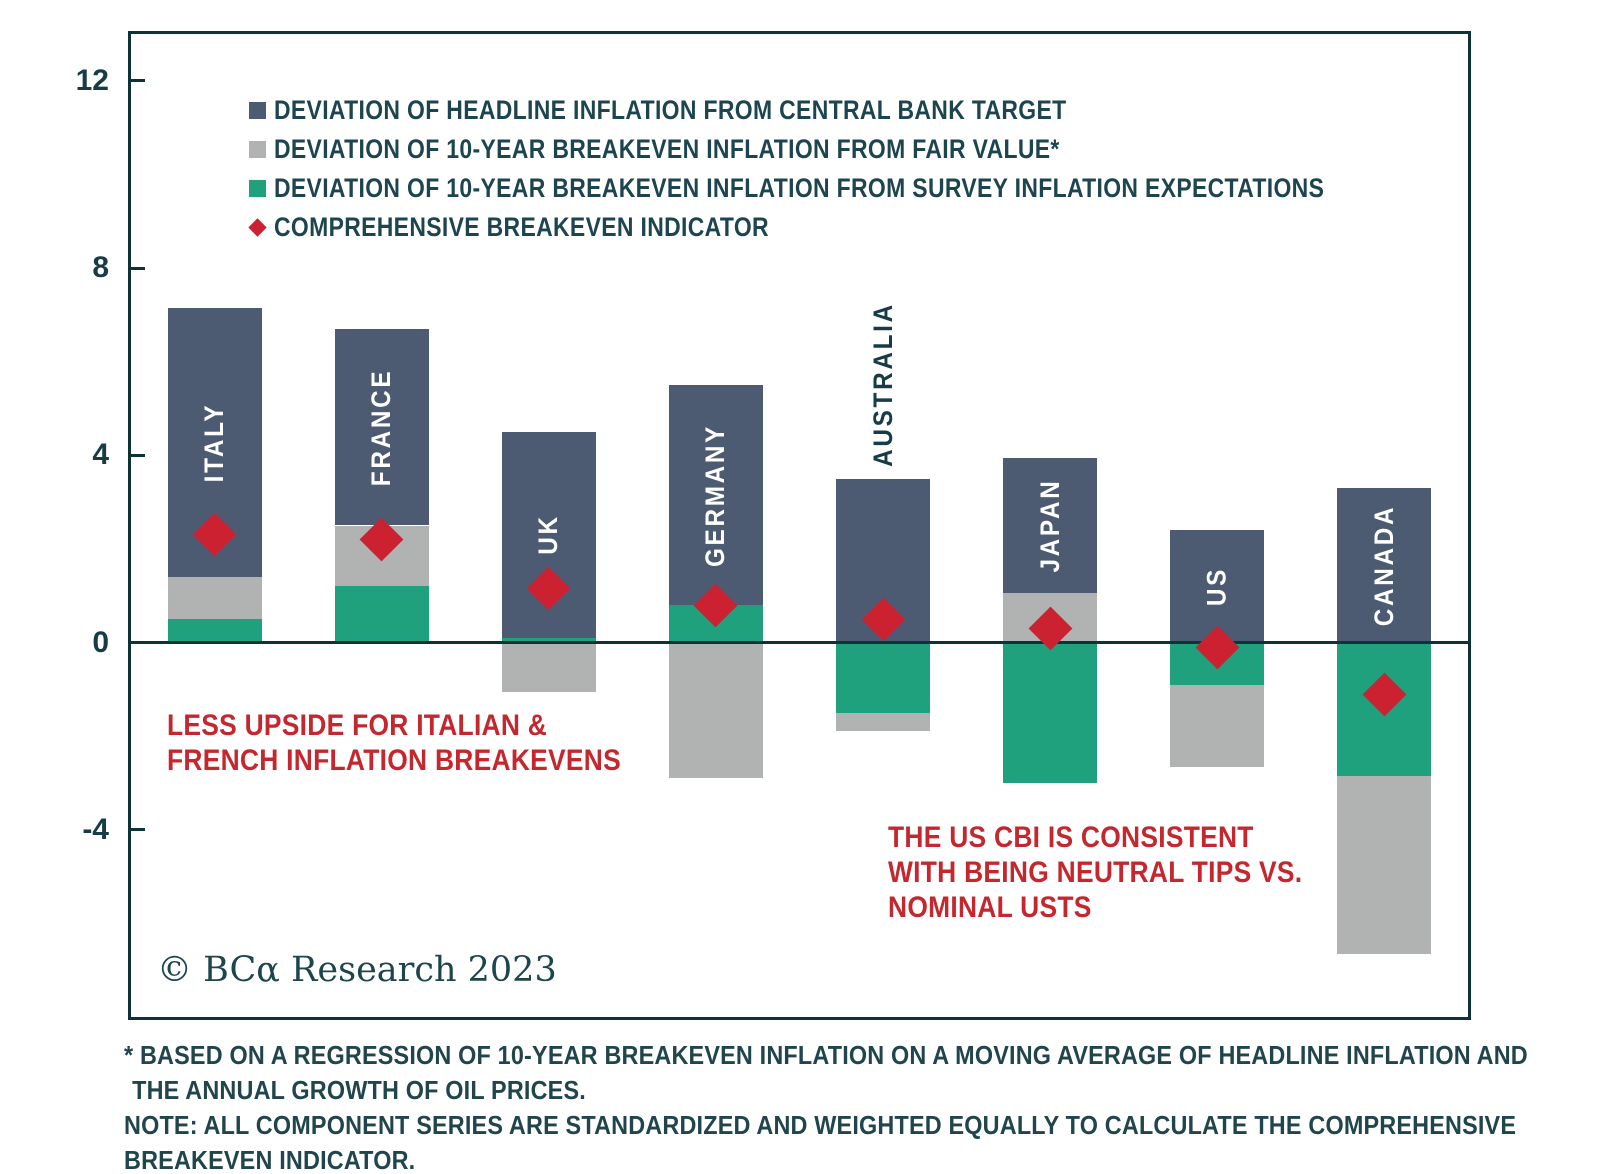  I want to click on annotation-2-line: THE US CBI IS CONSISTENT, so click(1071, 837).